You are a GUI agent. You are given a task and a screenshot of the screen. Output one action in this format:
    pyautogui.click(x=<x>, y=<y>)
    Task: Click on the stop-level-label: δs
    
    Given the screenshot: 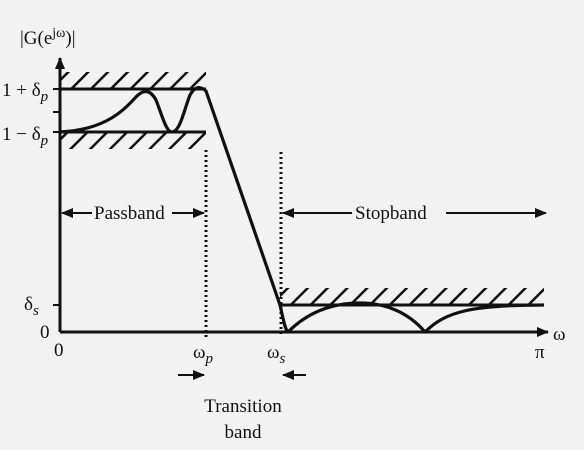 What is the action you would take?
    pyautogui.click(x=31, y=306)
    